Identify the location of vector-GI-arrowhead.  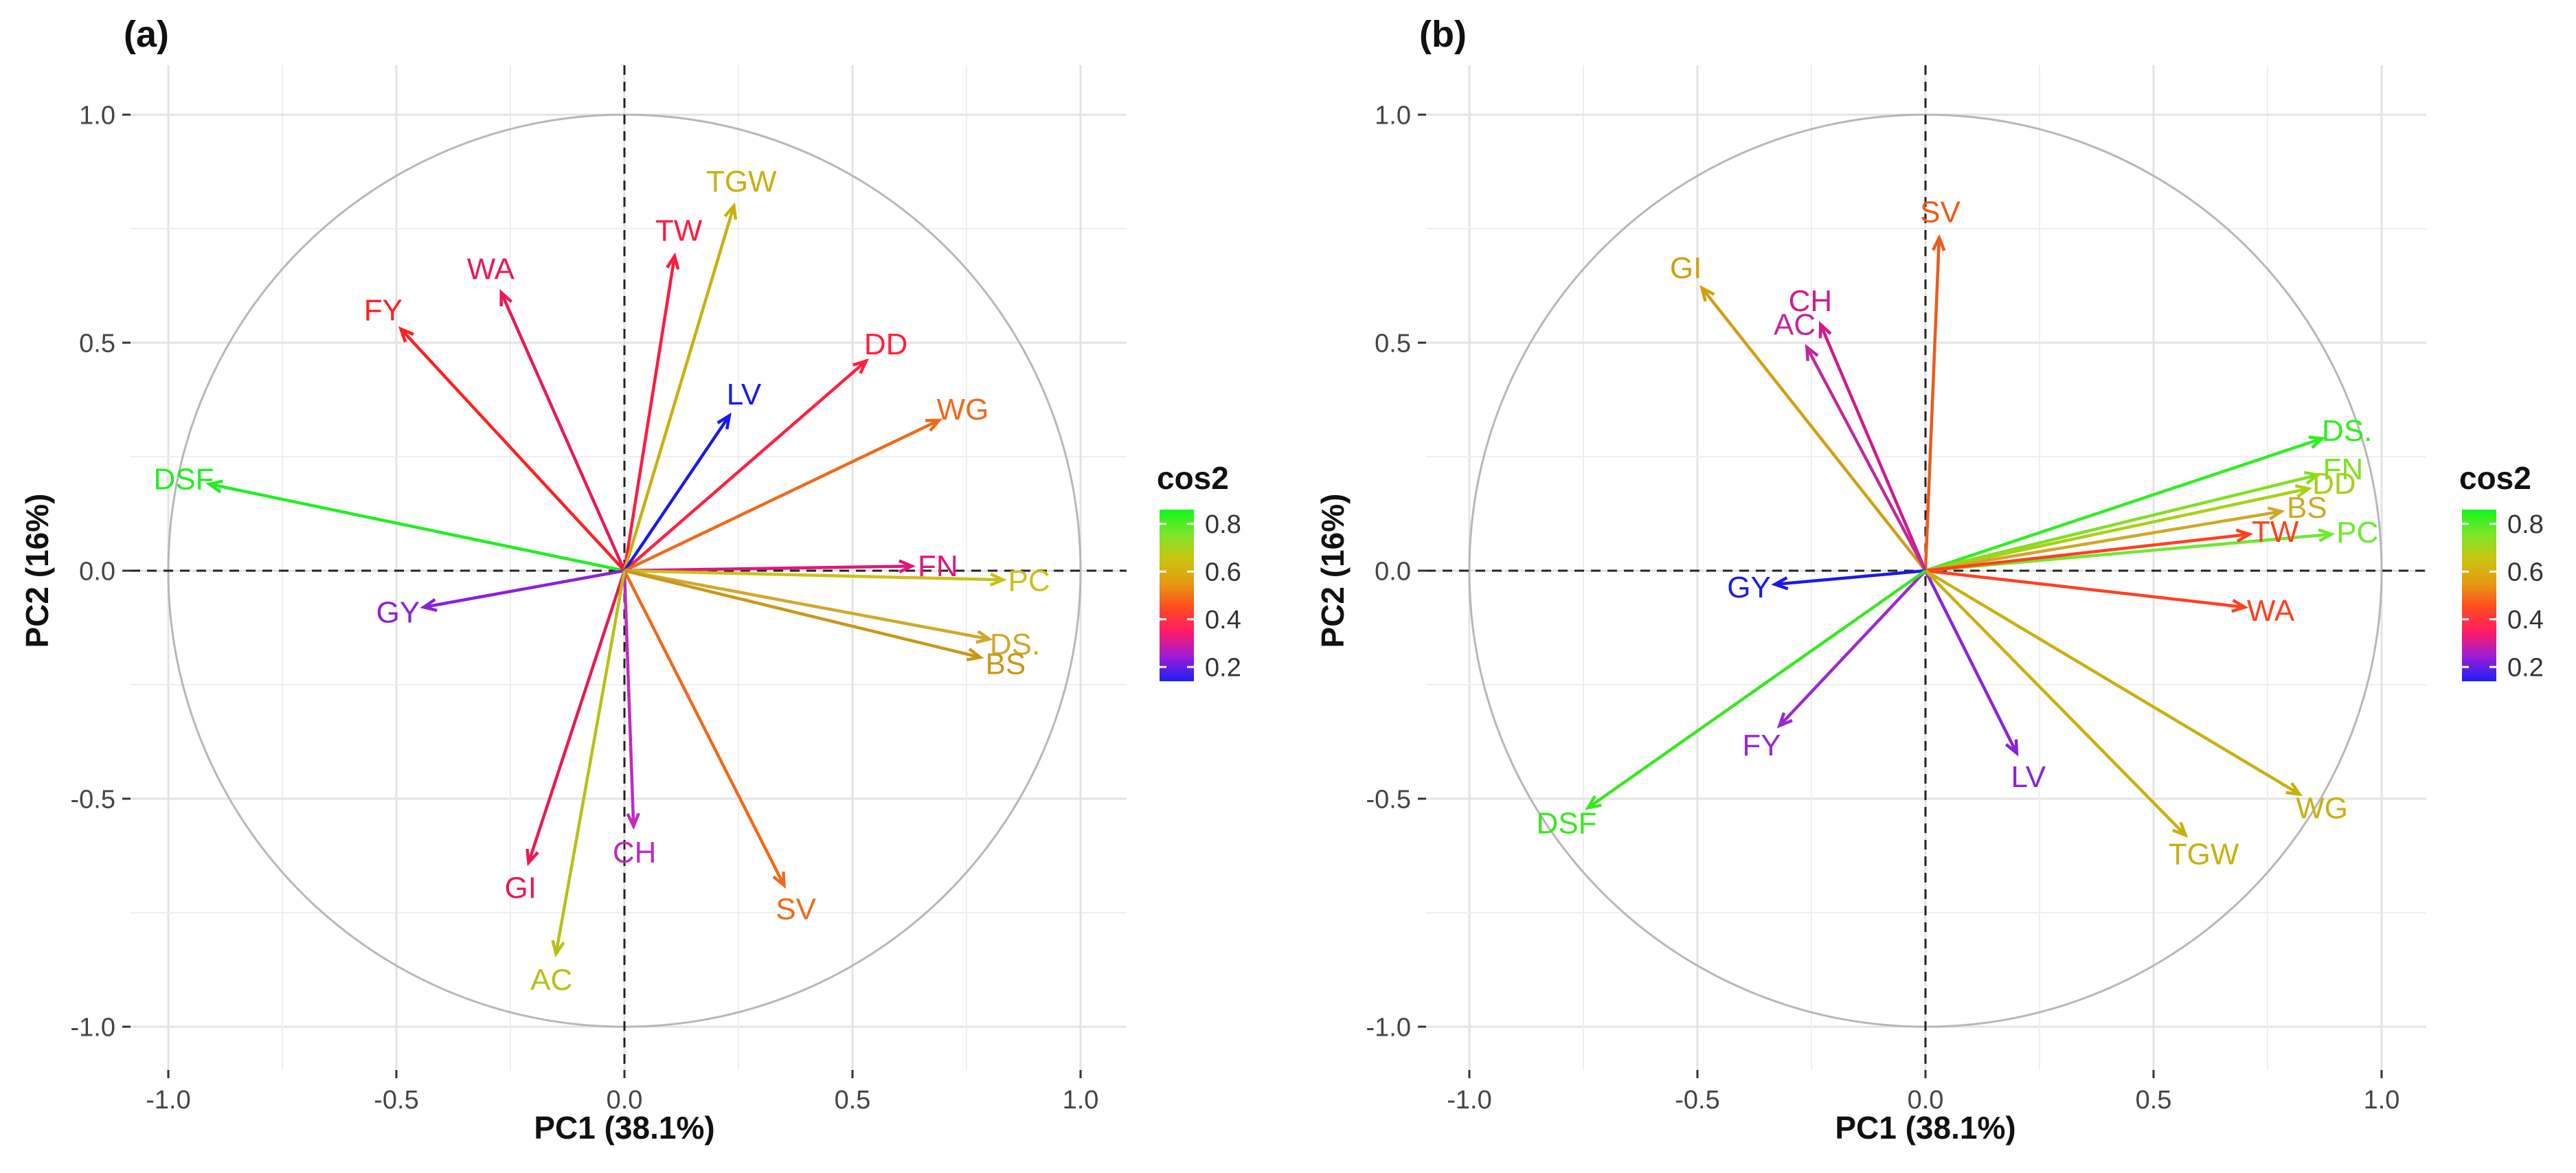
(532, 858).